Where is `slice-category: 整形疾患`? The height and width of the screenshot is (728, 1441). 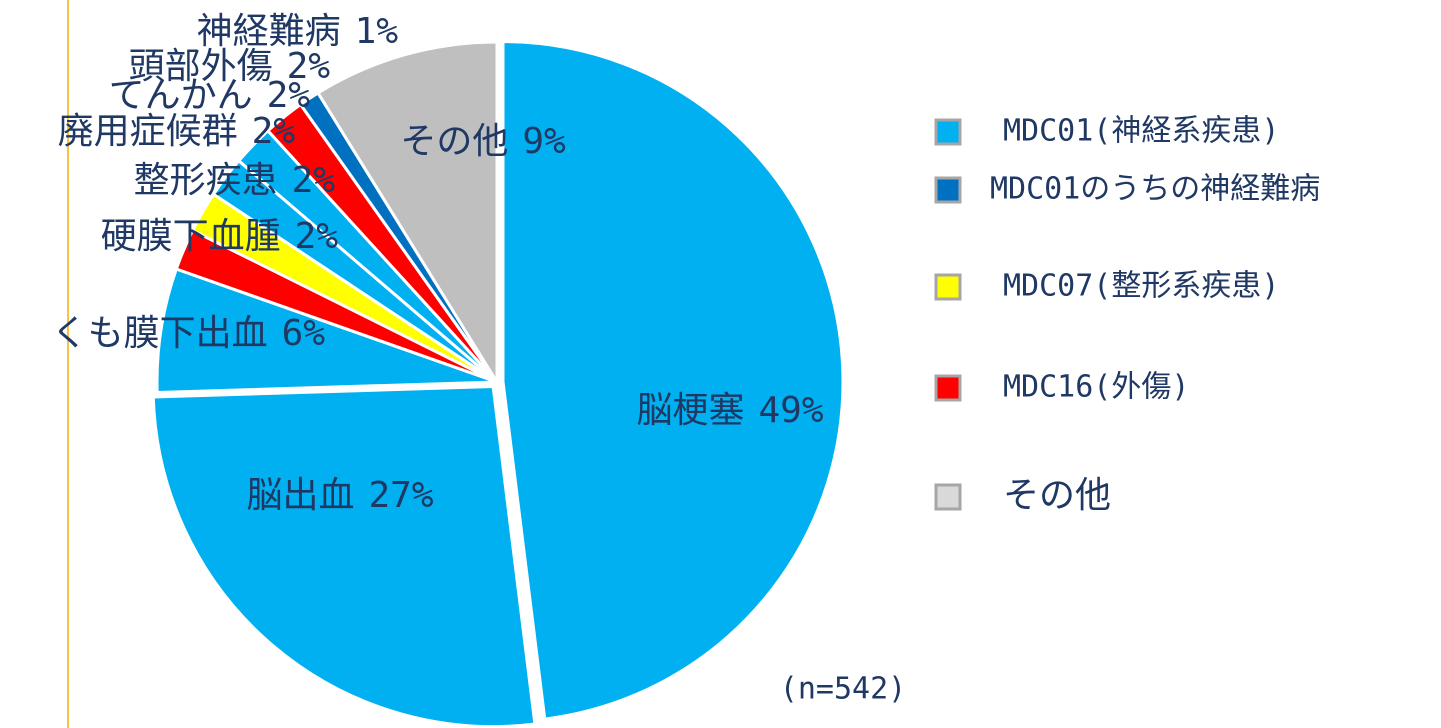 slice-category: 整形疾患 is located at coordinates (206, 180).